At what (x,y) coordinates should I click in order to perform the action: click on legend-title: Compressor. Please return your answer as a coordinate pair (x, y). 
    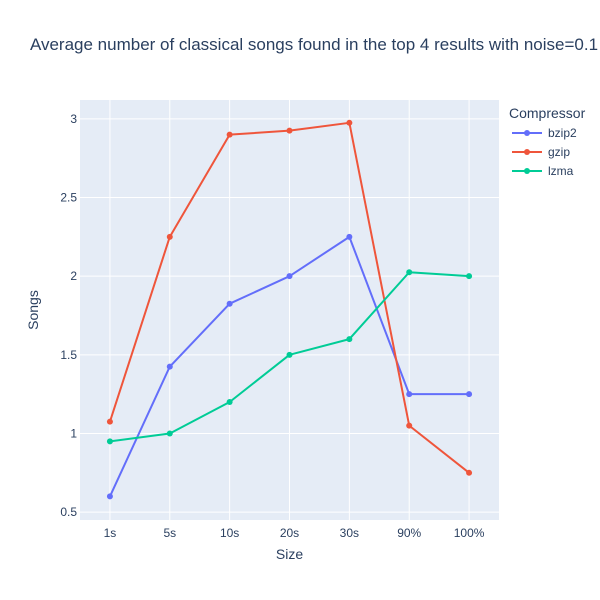
    Looking at the image, I should click on (547, 113).